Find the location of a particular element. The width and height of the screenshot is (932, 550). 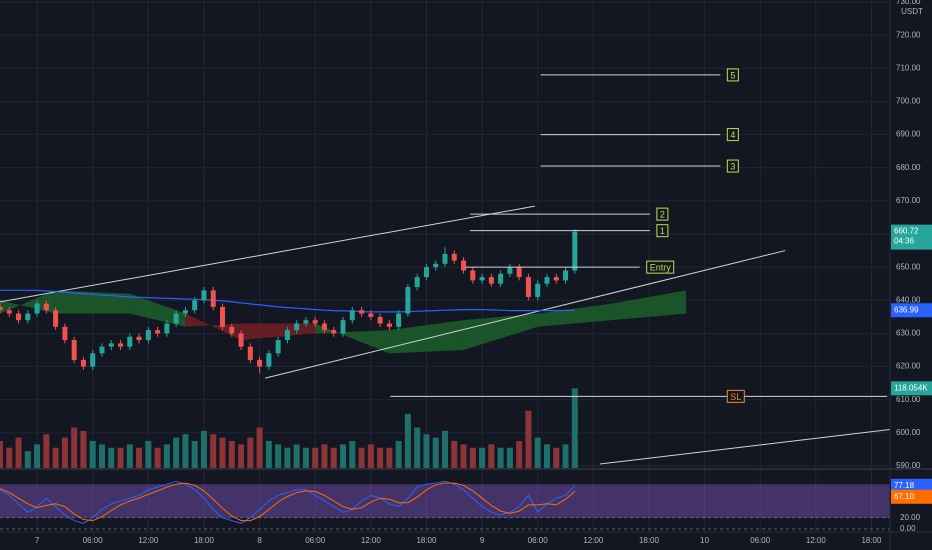

y-tick-label: 730.00 is located at coordinates (908, 3).